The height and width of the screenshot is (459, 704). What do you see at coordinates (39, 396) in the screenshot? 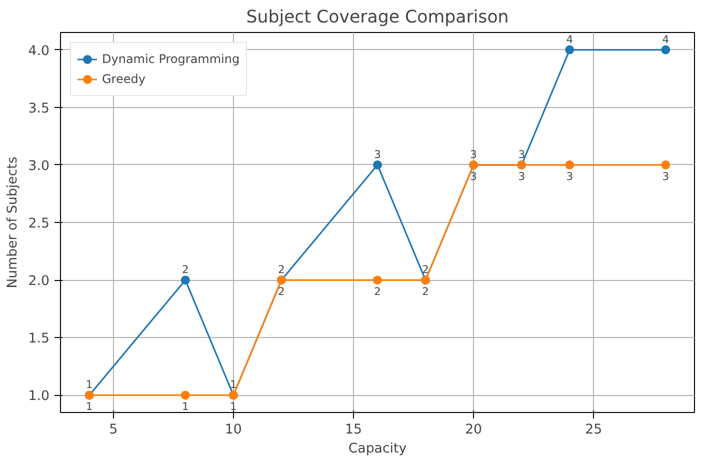
I see `y-tick-label: 1.0` at bounding box center [39, 396].